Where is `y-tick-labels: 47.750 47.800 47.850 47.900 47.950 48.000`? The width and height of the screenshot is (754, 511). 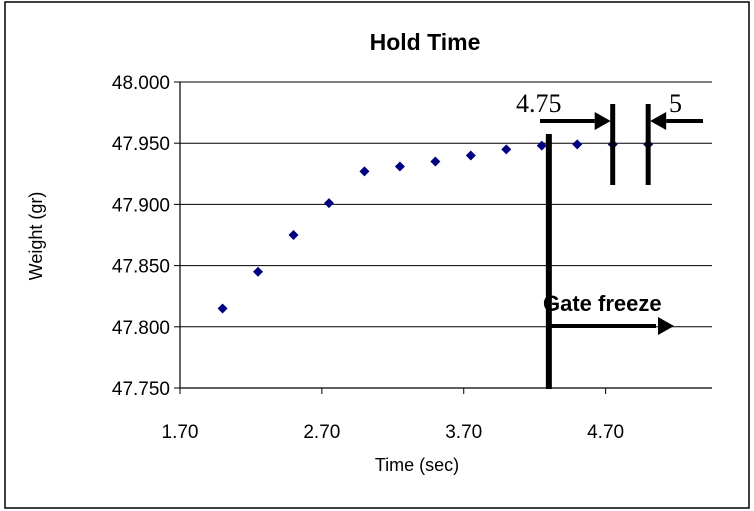 y-tick-labels: 47.750 47.800 47.850 47.900 47.950 48.000 is located at coordinates (141, 236).